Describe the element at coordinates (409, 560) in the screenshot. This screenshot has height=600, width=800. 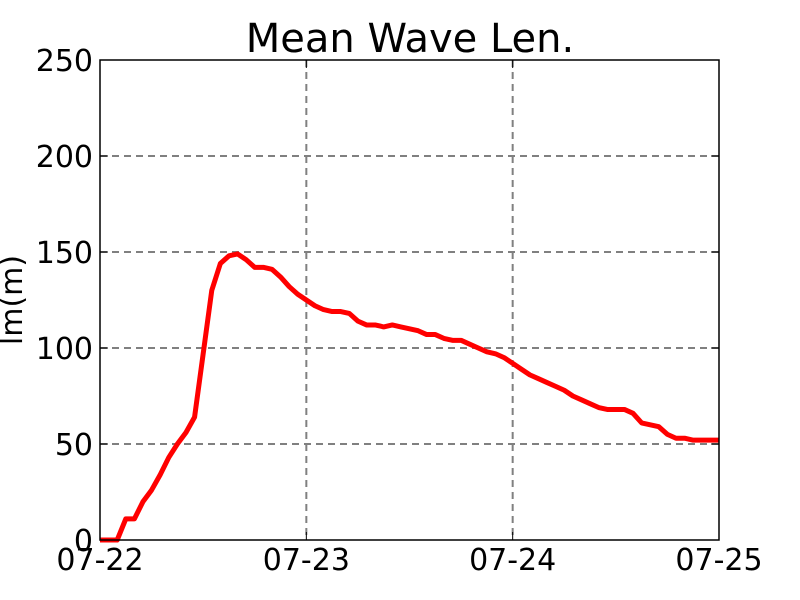
I see `x-tick-labels: 07-22 07-23 07-24 07-25` at that location.